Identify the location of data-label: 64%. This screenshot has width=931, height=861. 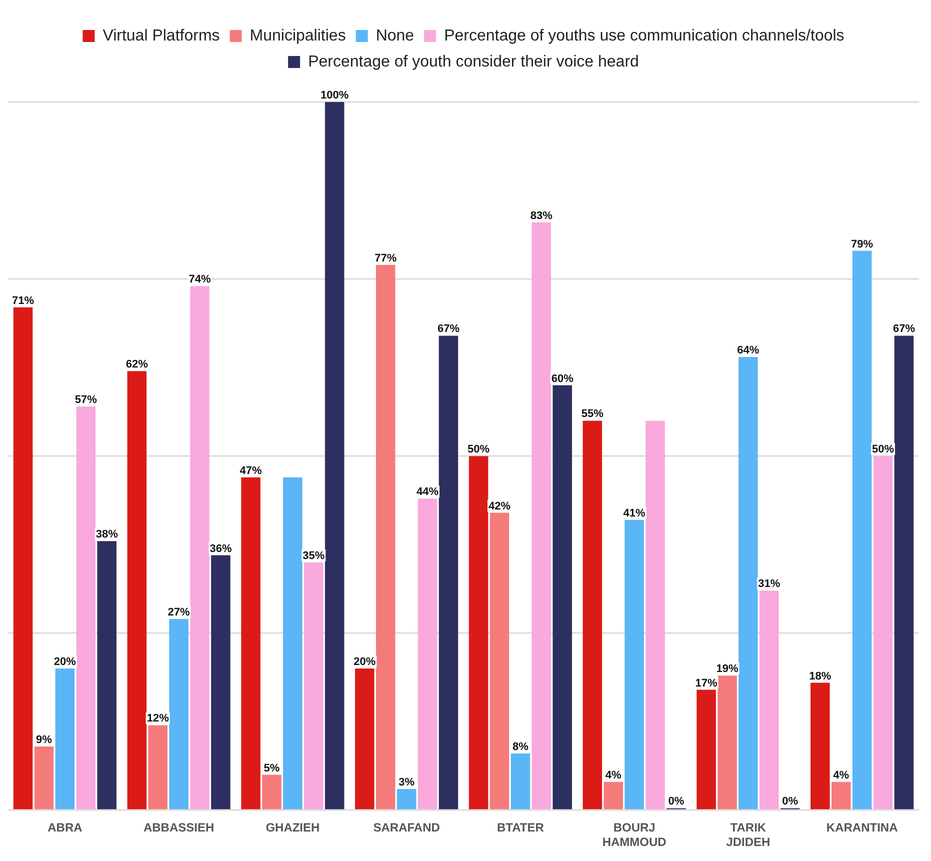
(748, 350).